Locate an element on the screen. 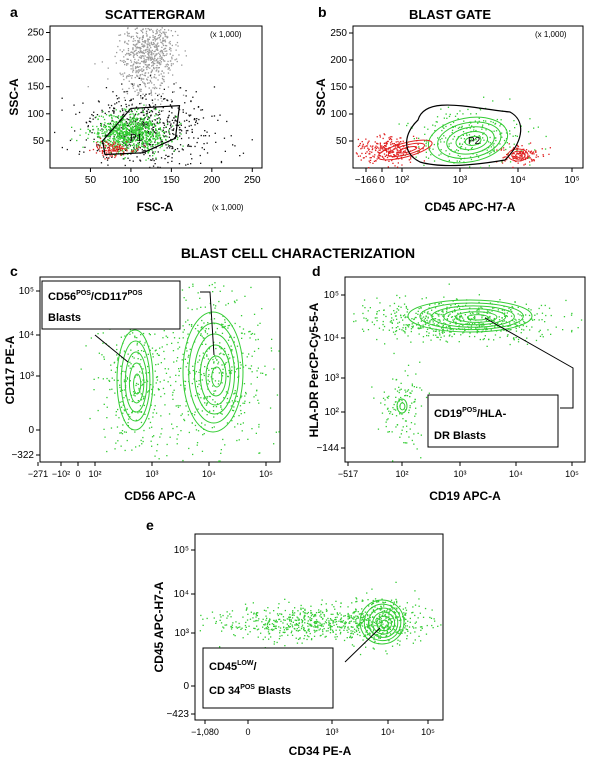 This screenshot has height=758, width=598. panel-c-annotation-box is located at coordinates (111, 305).